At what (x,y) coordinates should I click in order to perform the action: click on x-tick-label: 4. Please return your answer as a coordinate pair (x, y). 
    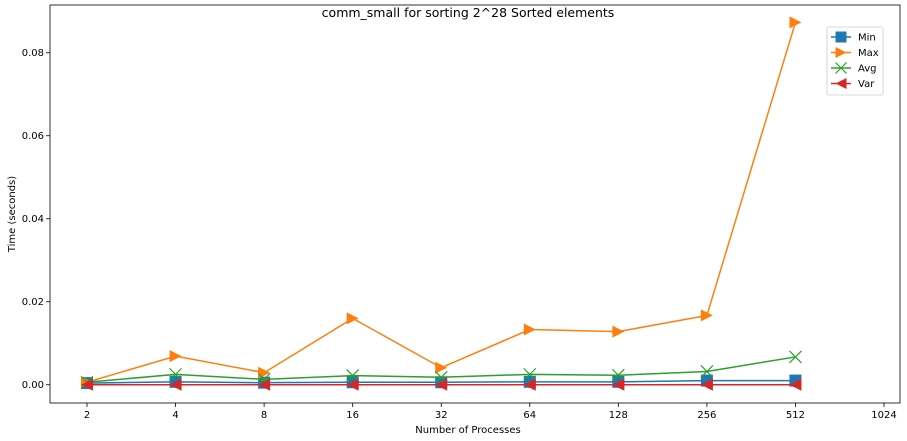
    Looking at the image, I should click on (175, 415).